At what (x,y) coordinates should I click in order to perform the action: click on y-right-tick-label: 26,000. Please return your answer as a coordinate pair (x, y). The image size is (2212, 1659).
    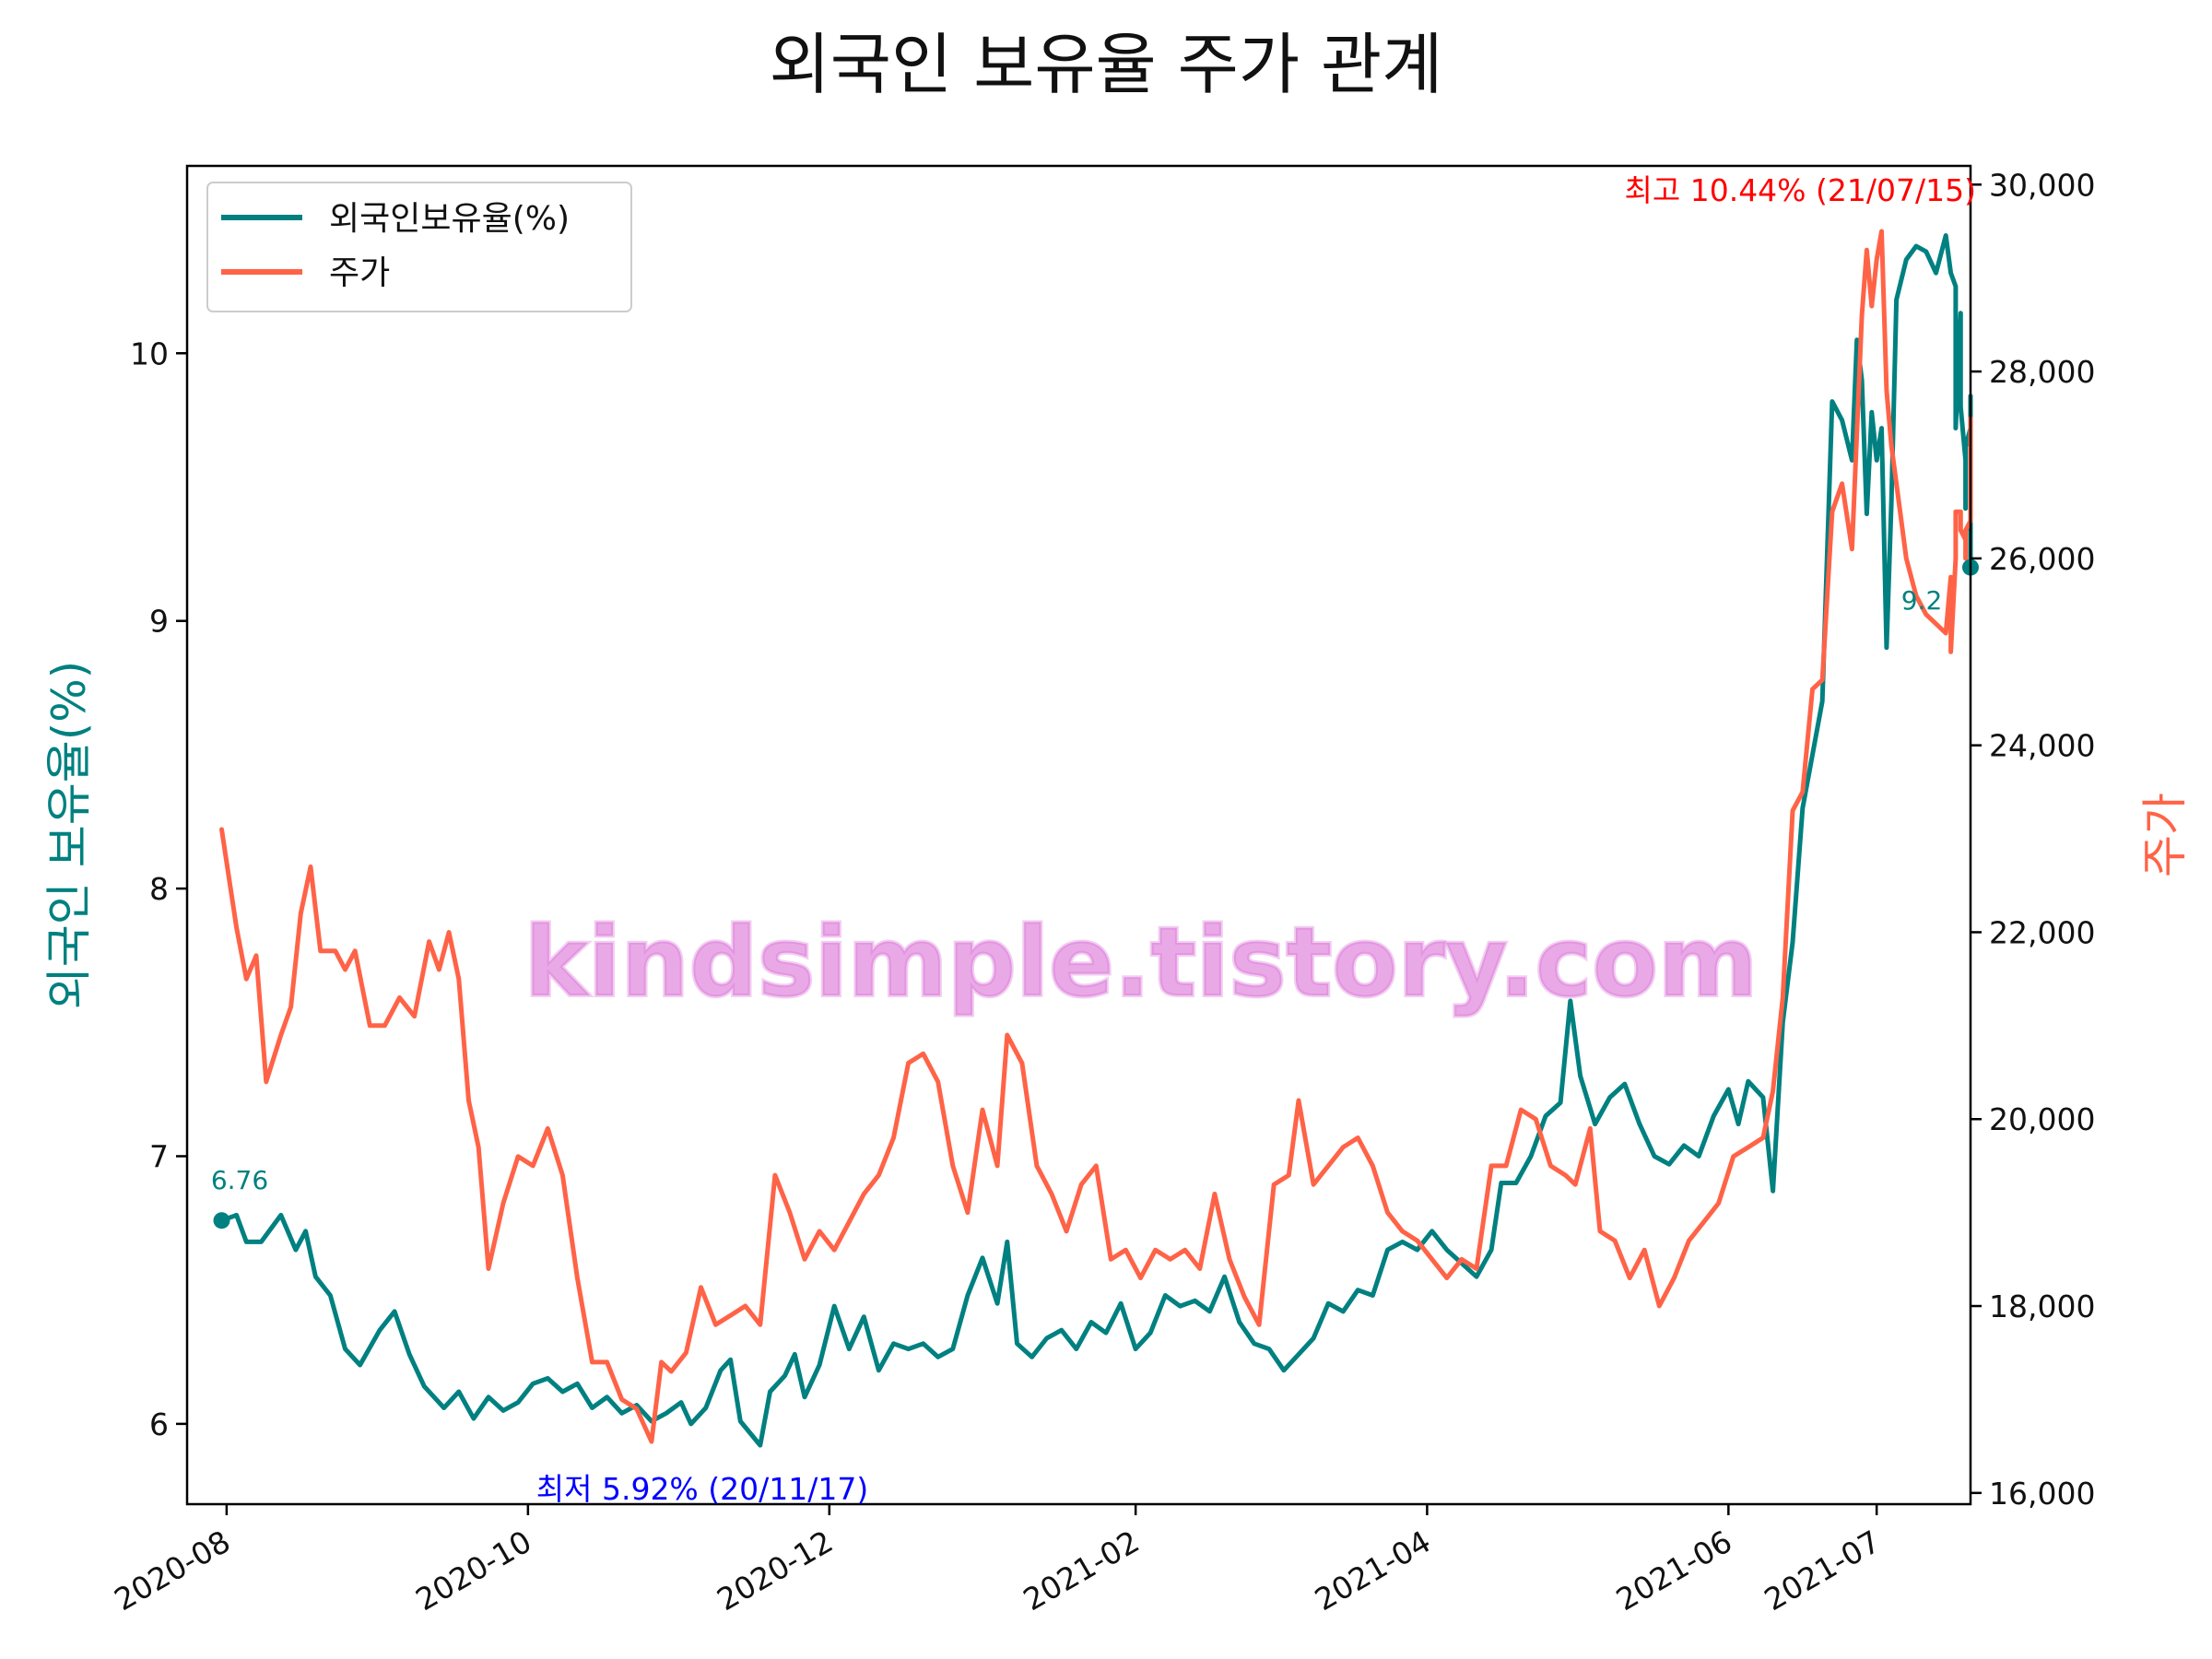
    Looking at the image, I should click on (2042, 559).